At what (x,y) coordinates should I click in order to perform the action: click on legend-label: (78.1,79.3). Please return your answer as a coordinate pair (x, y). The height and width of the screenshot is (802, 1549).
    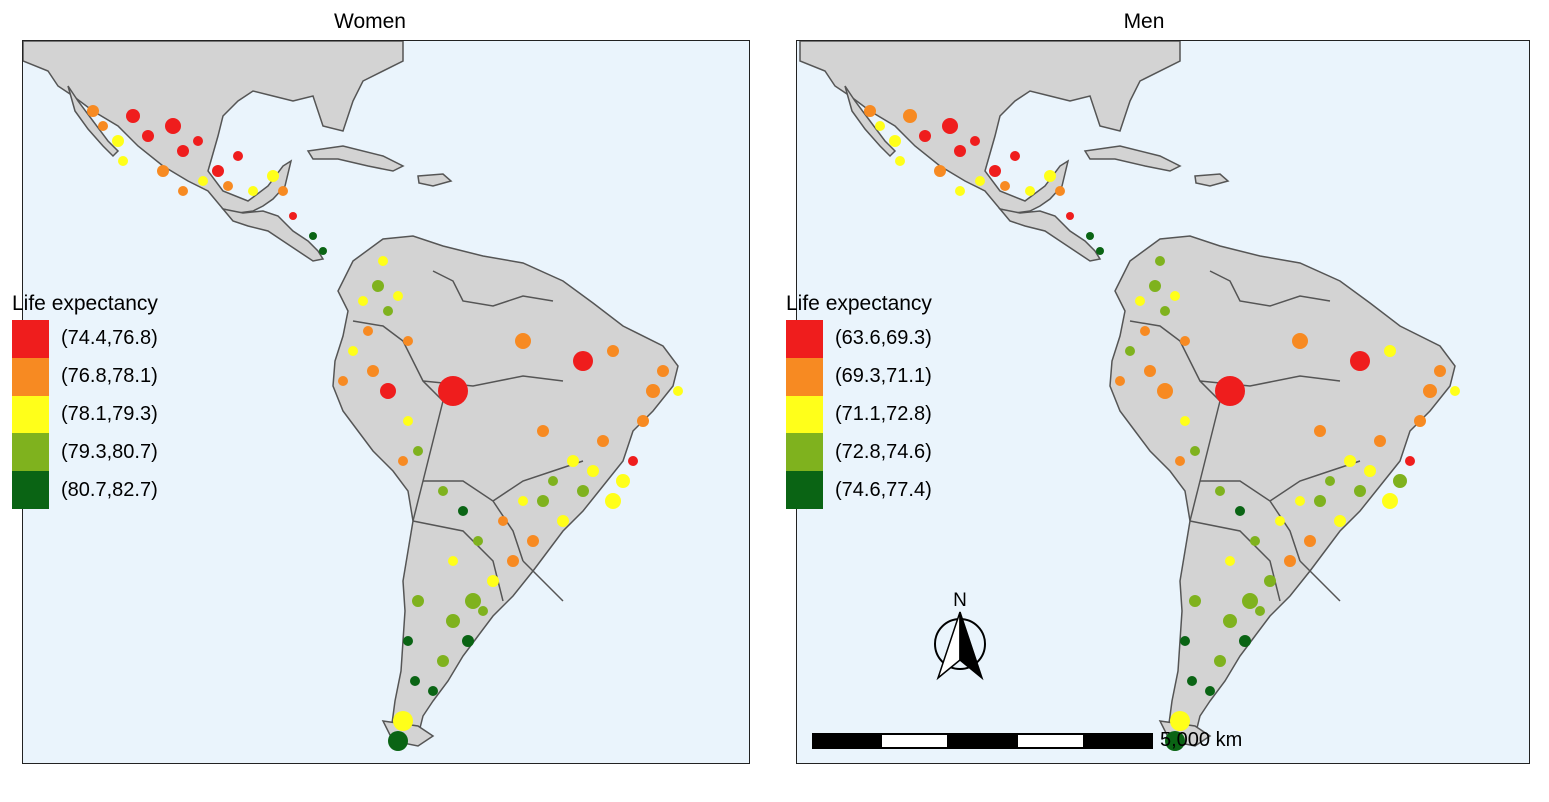
    Looking at the image, I should click on (109, 413).